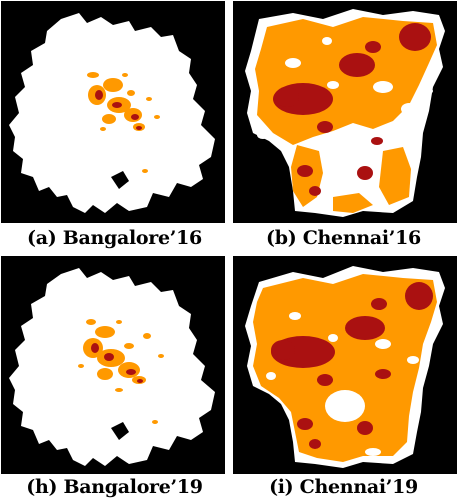 This screenshot has height=499, width=458. Describe the element at coordinates (343, 487) in the screenshot. I see `caption-chennai-19: (i) Chennai’19` at that location.